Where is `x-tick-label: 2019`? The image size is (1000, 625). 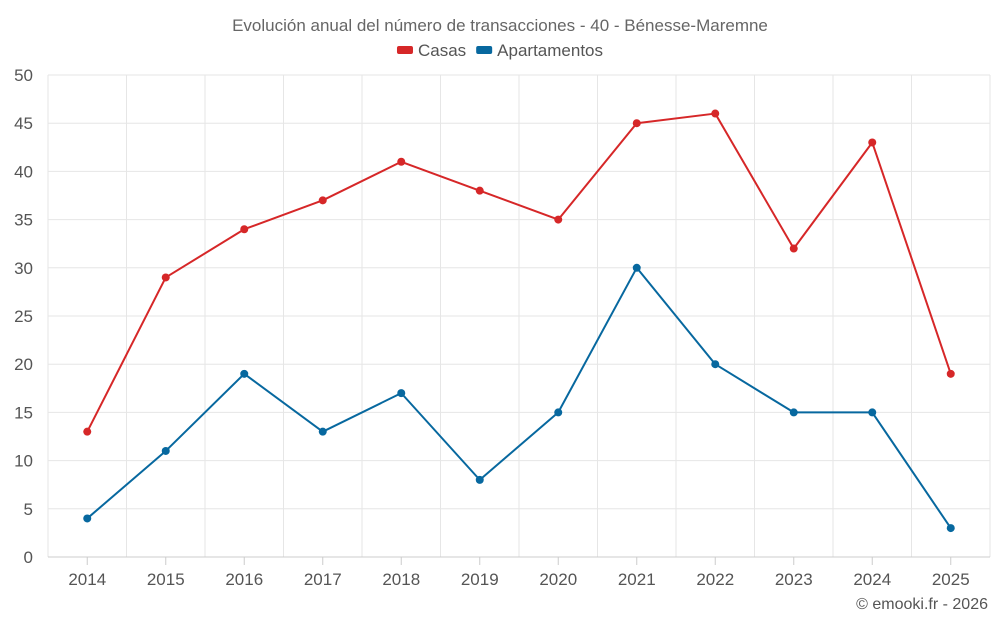 x-tick-label: 2019 is located at coordinates (480, 579).